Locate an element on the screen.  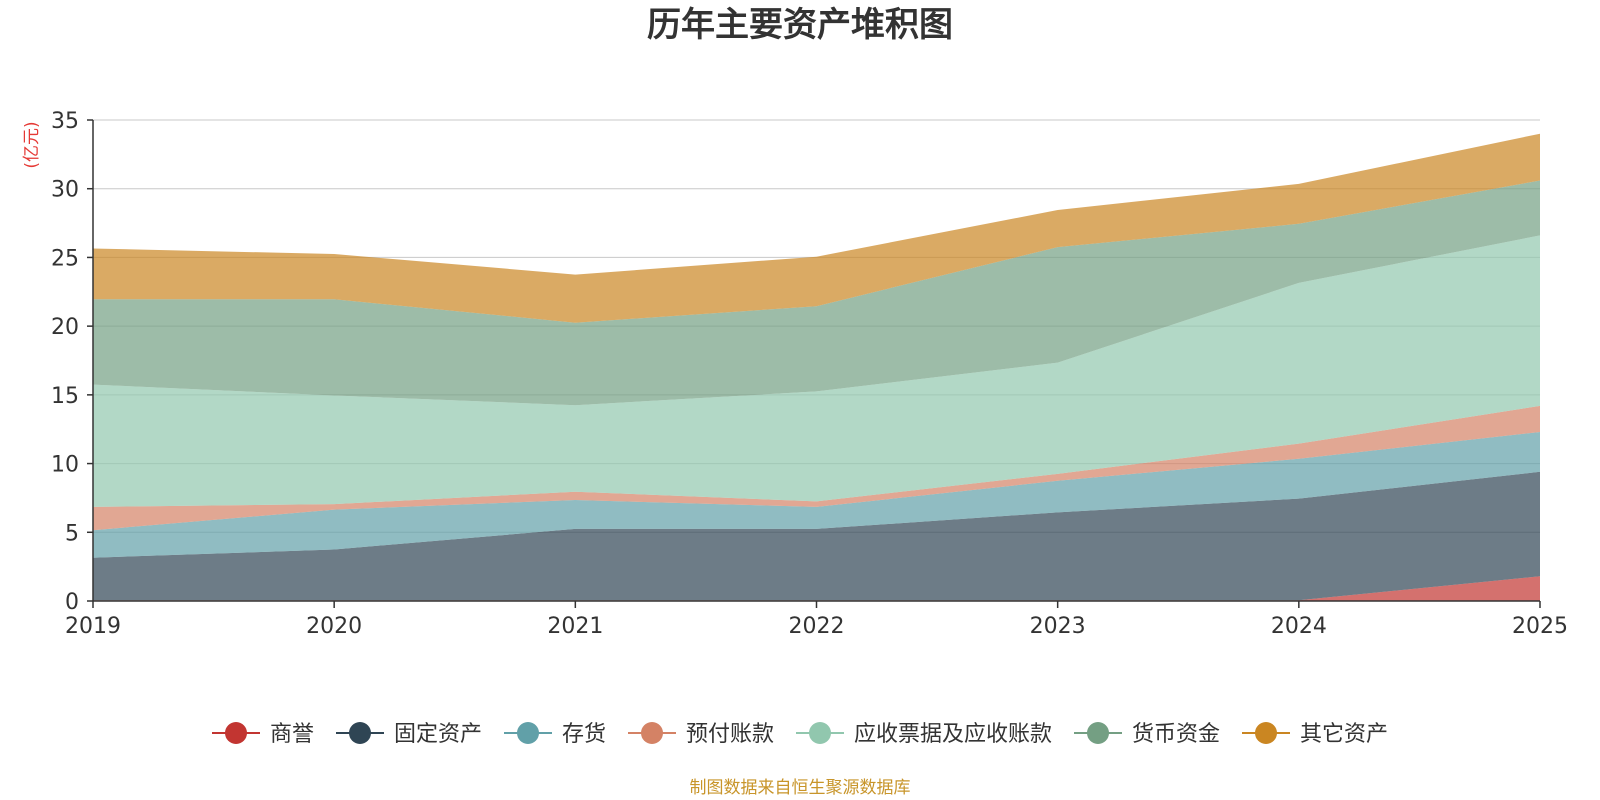
legend-item-1: 固定资产 is located at coordinates (409, 734).